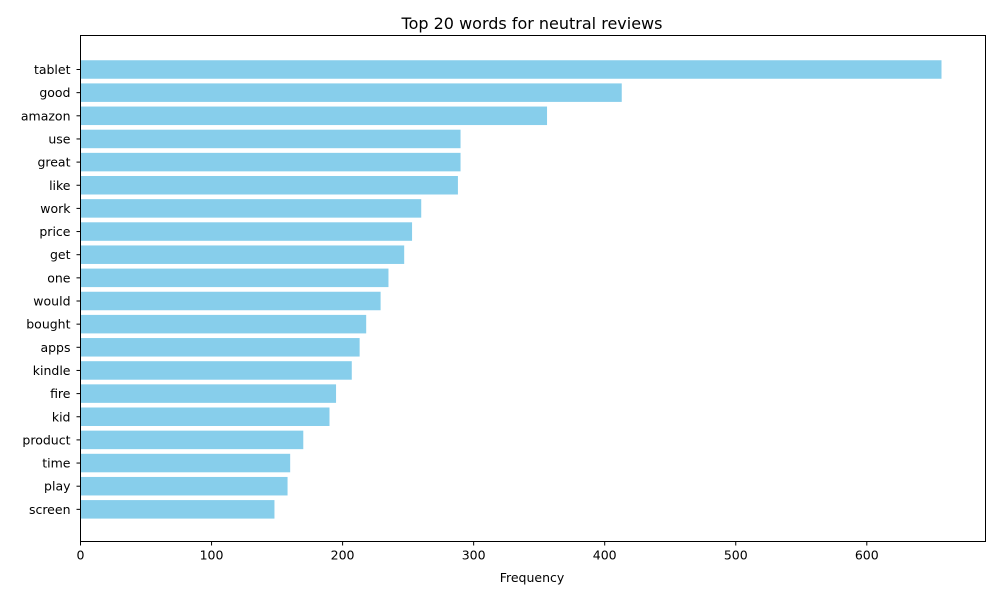 The width and height of the screenshot is (1000, 600). Describe the element at coordinates (269, 185) in the screenshot. I see `bar-like` at that location.